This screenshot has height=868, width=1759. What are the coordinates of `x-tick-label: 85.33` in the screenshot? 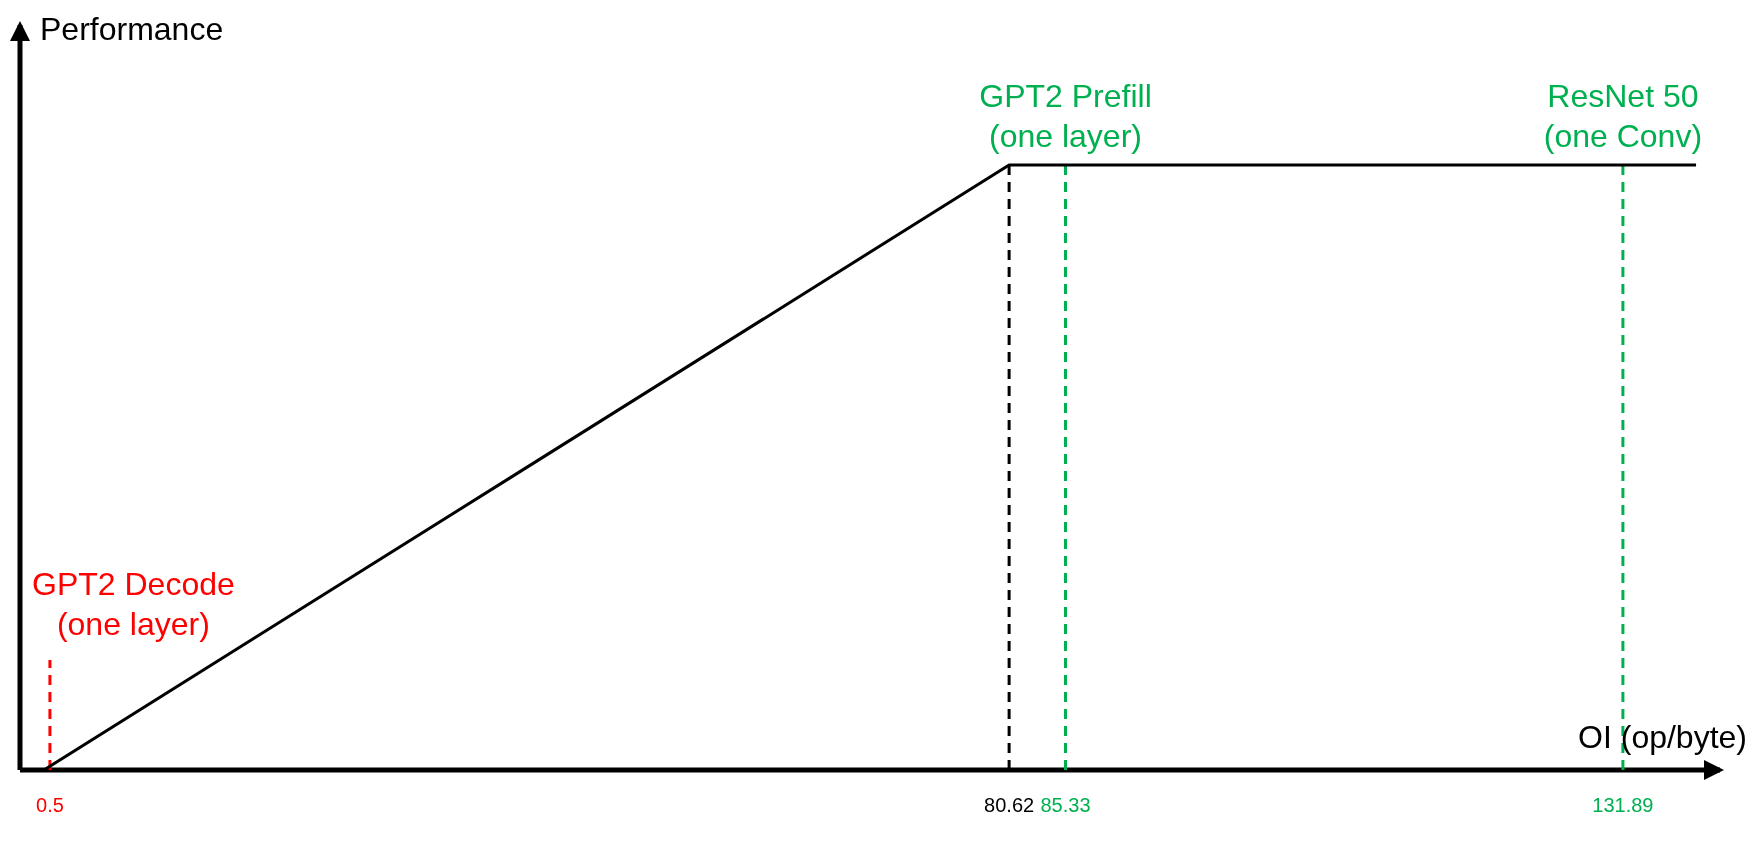 It's located at (1065, 805).